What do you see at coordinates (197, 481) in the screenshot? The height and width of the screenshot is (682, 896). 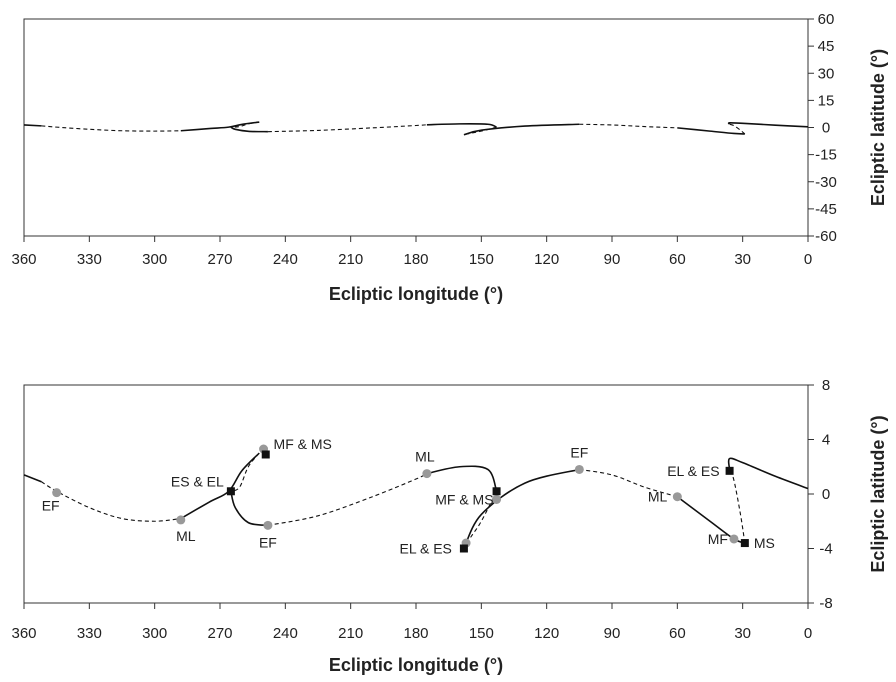 I see `point-annotation: ES & EL` at bounding box center [197, 481].